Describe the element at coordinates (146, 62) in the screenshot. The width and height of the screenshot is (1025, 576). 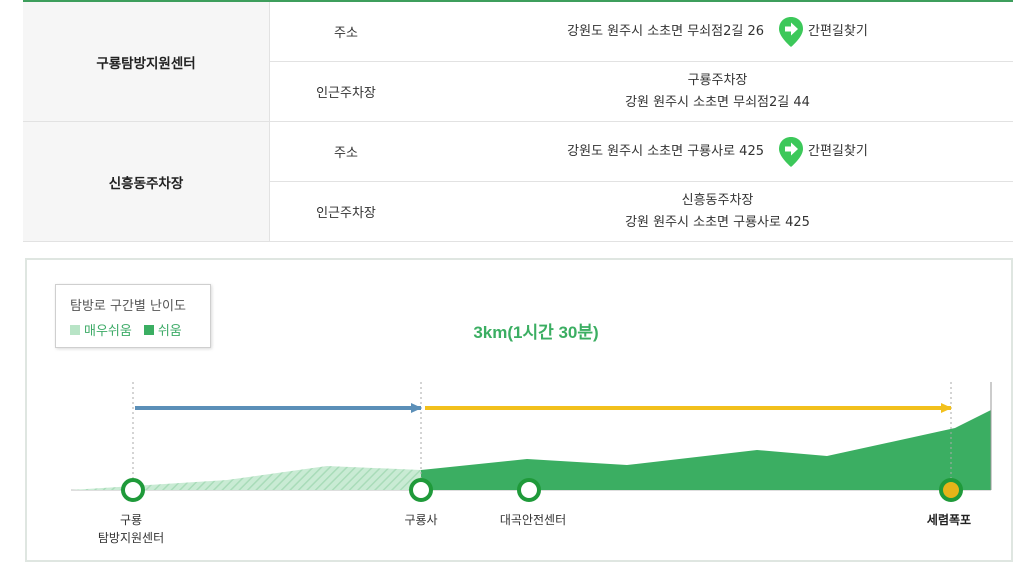
I see `place-name: 구룡탐방지원센터` at that location.